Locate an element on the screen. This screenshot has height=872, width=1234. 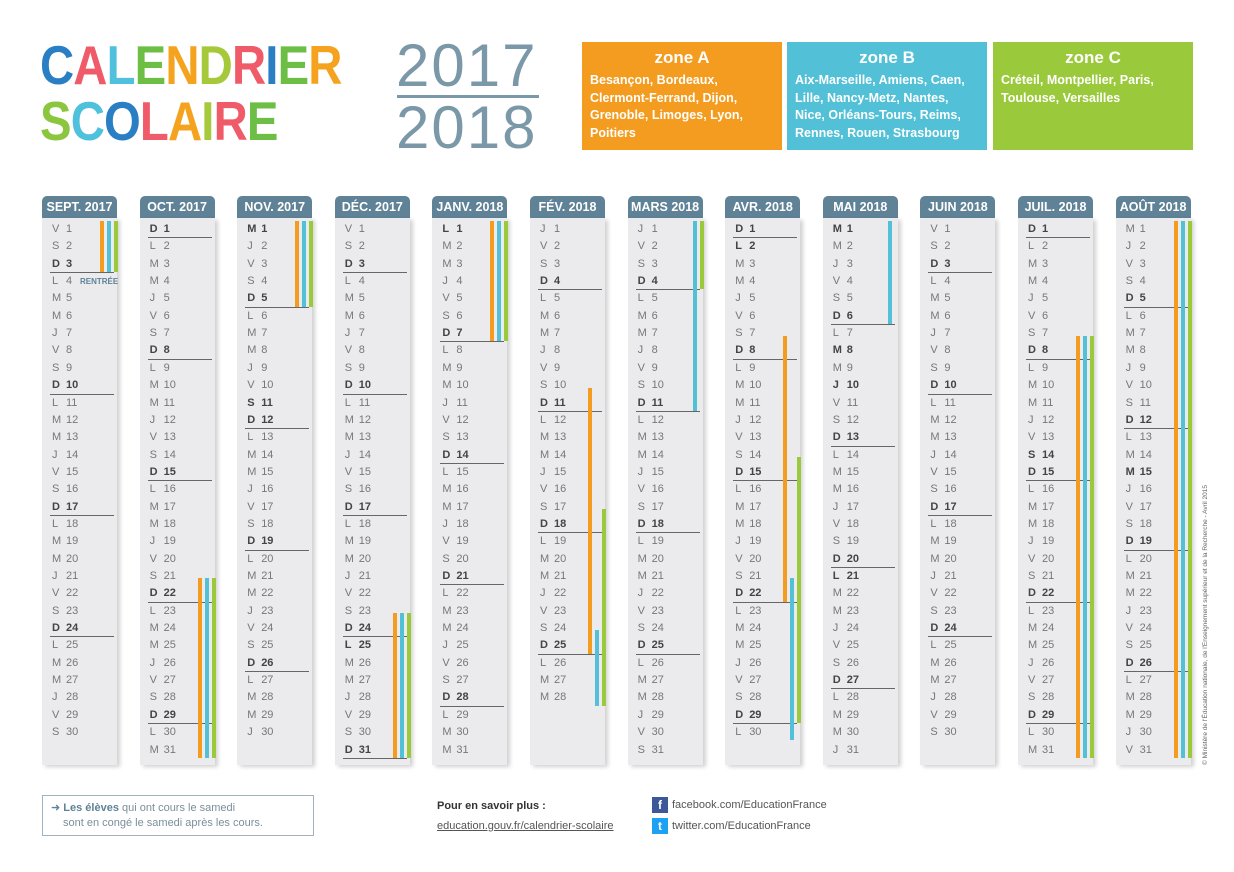
day-number: 29 is located at coordinates (169, 714).